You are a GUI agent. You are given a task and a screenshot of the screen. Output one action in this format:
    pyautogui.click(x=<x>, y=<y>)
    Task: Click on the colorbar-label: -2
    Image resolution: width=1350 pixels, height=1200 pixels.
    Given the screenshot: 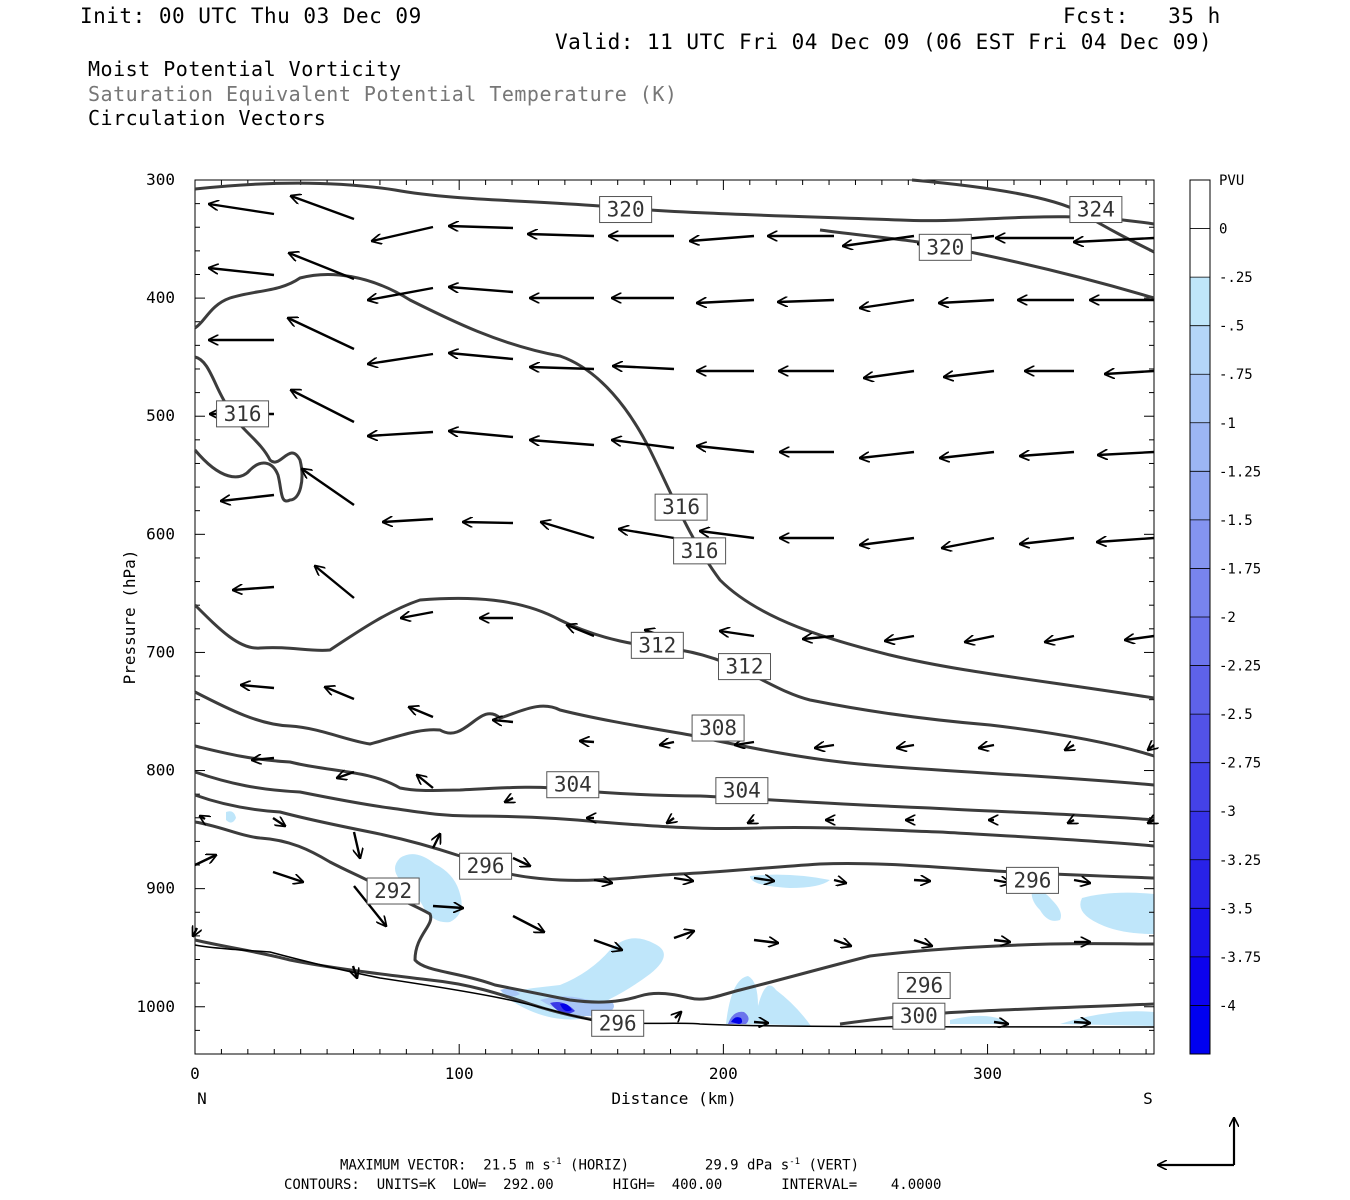 What is the action you would take?
    pyautogui.click(x=1227, y=618)
    